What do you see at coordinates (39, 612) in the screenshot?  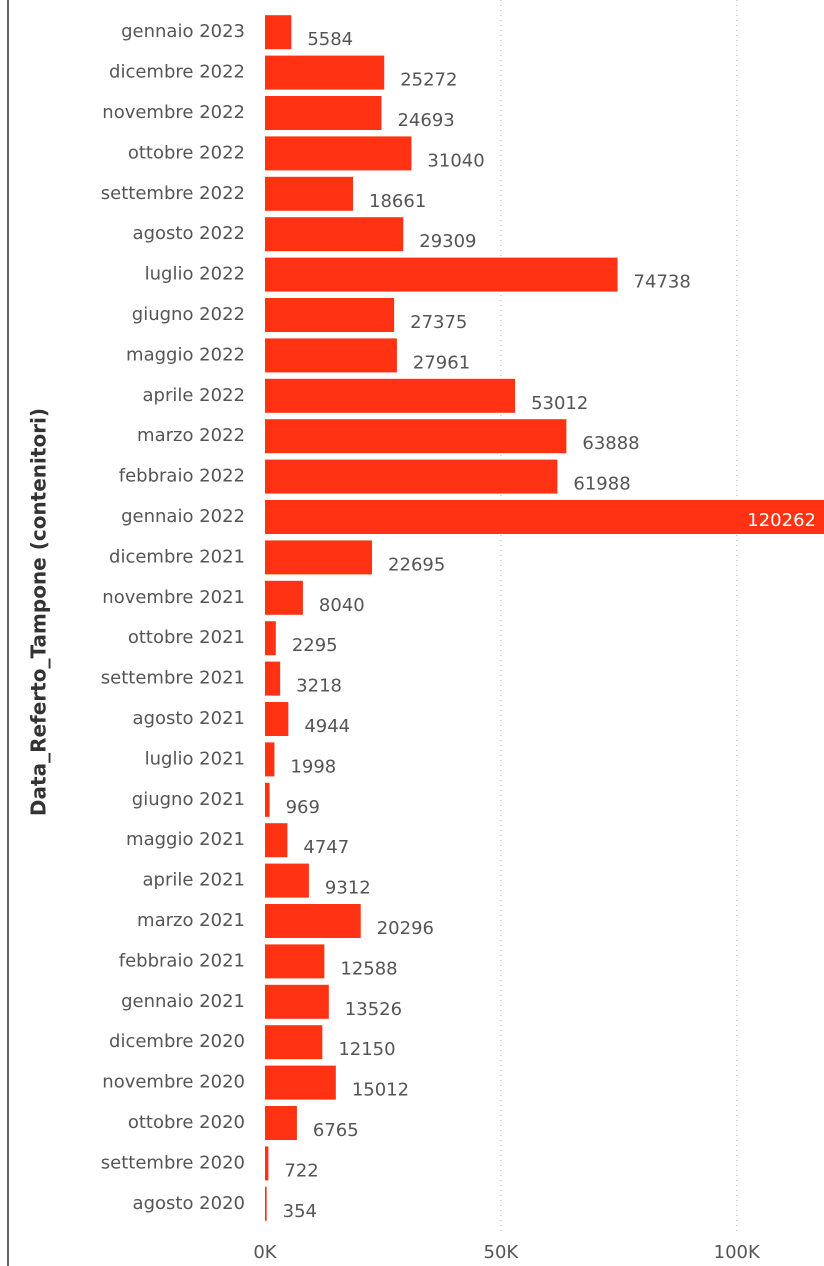 I see `y-axis-title: Data_Referto_Tampone (contenitori)` at bounding box center [39, 612].